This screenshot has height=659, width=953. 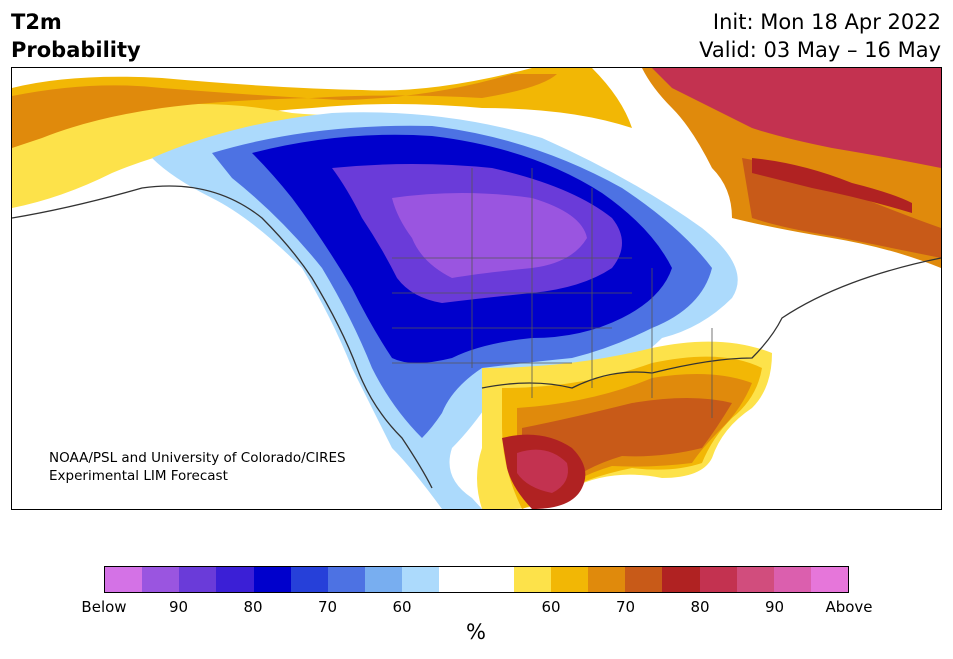 I want to click on init-date: Init: Mon 18 Apr 2022, so click(x=826, y=22).